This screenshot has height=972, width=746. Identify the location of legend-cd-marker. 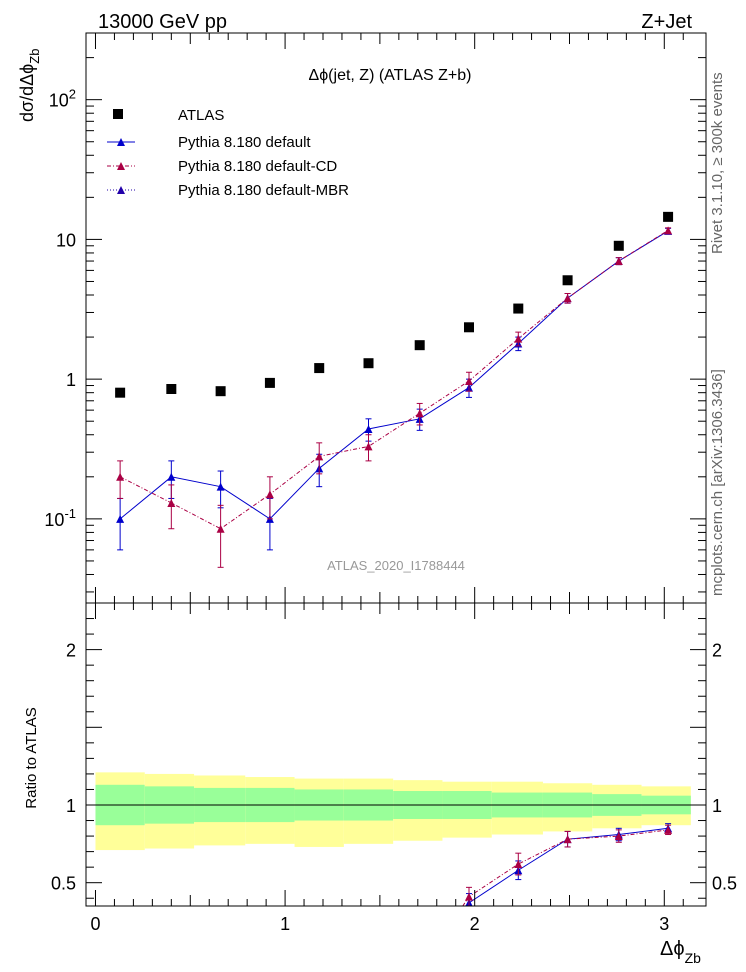
(121, 166).